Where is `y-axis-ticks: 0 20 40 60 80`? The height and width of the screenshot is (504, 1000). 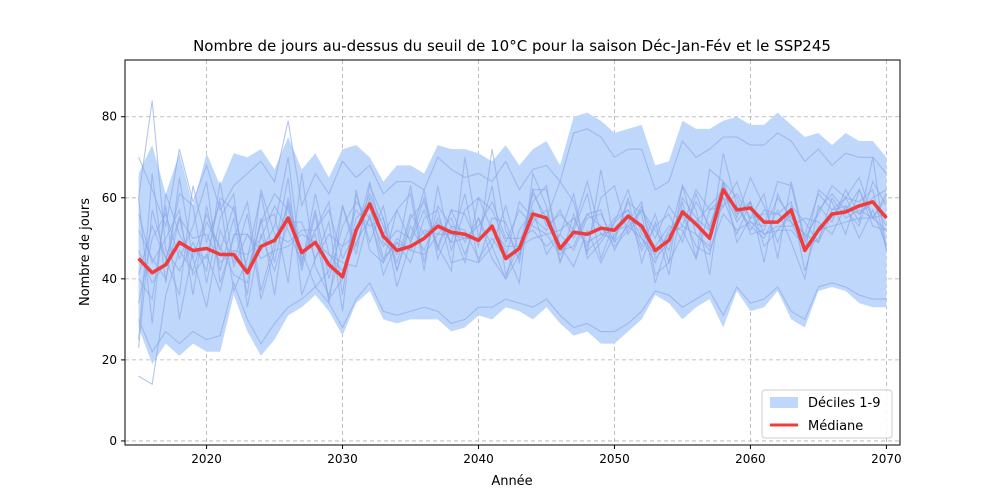 y-axis-ticks: 0 20 40 60 80 is located at coordinates (113, 279).